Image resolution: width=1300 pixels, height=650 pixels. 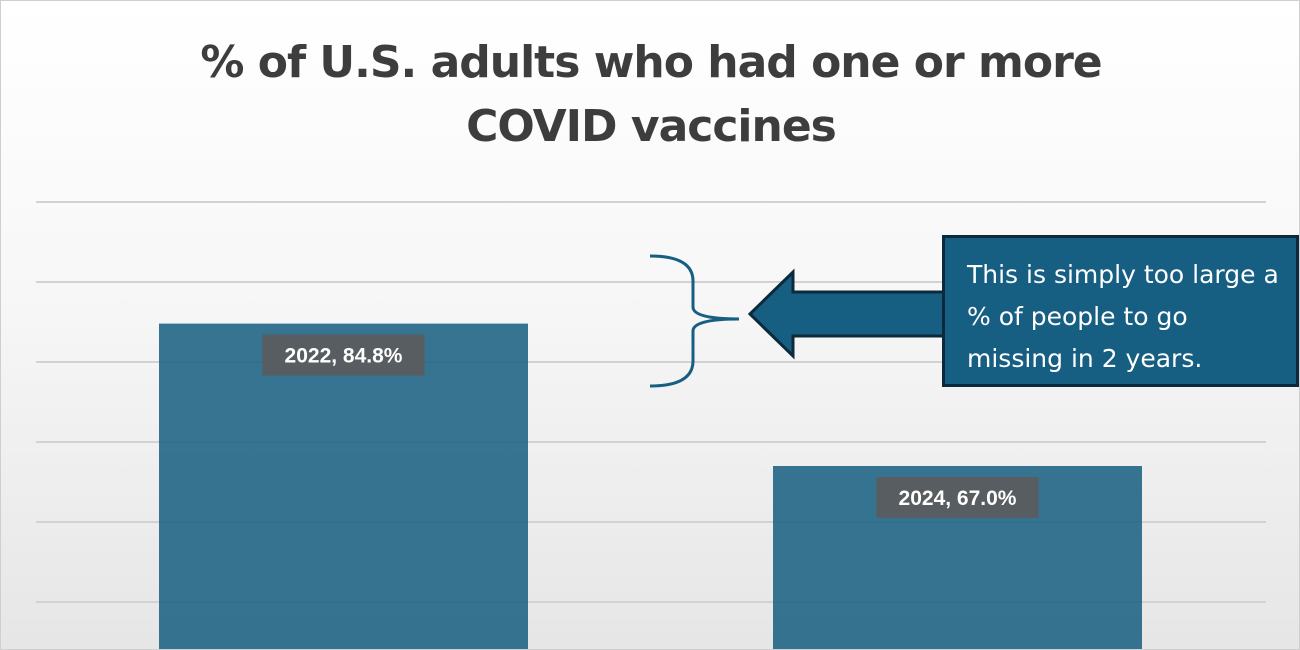 I want to click on difference-brace, so click(x=694, y=321).